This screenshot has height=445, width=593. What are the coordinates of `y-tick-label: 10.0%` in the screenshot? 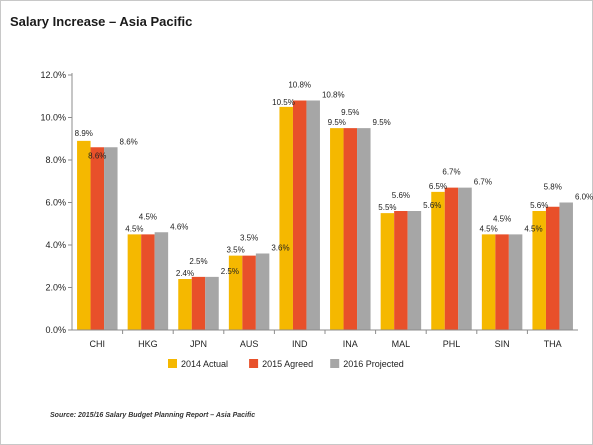 It's located at (53, 118).